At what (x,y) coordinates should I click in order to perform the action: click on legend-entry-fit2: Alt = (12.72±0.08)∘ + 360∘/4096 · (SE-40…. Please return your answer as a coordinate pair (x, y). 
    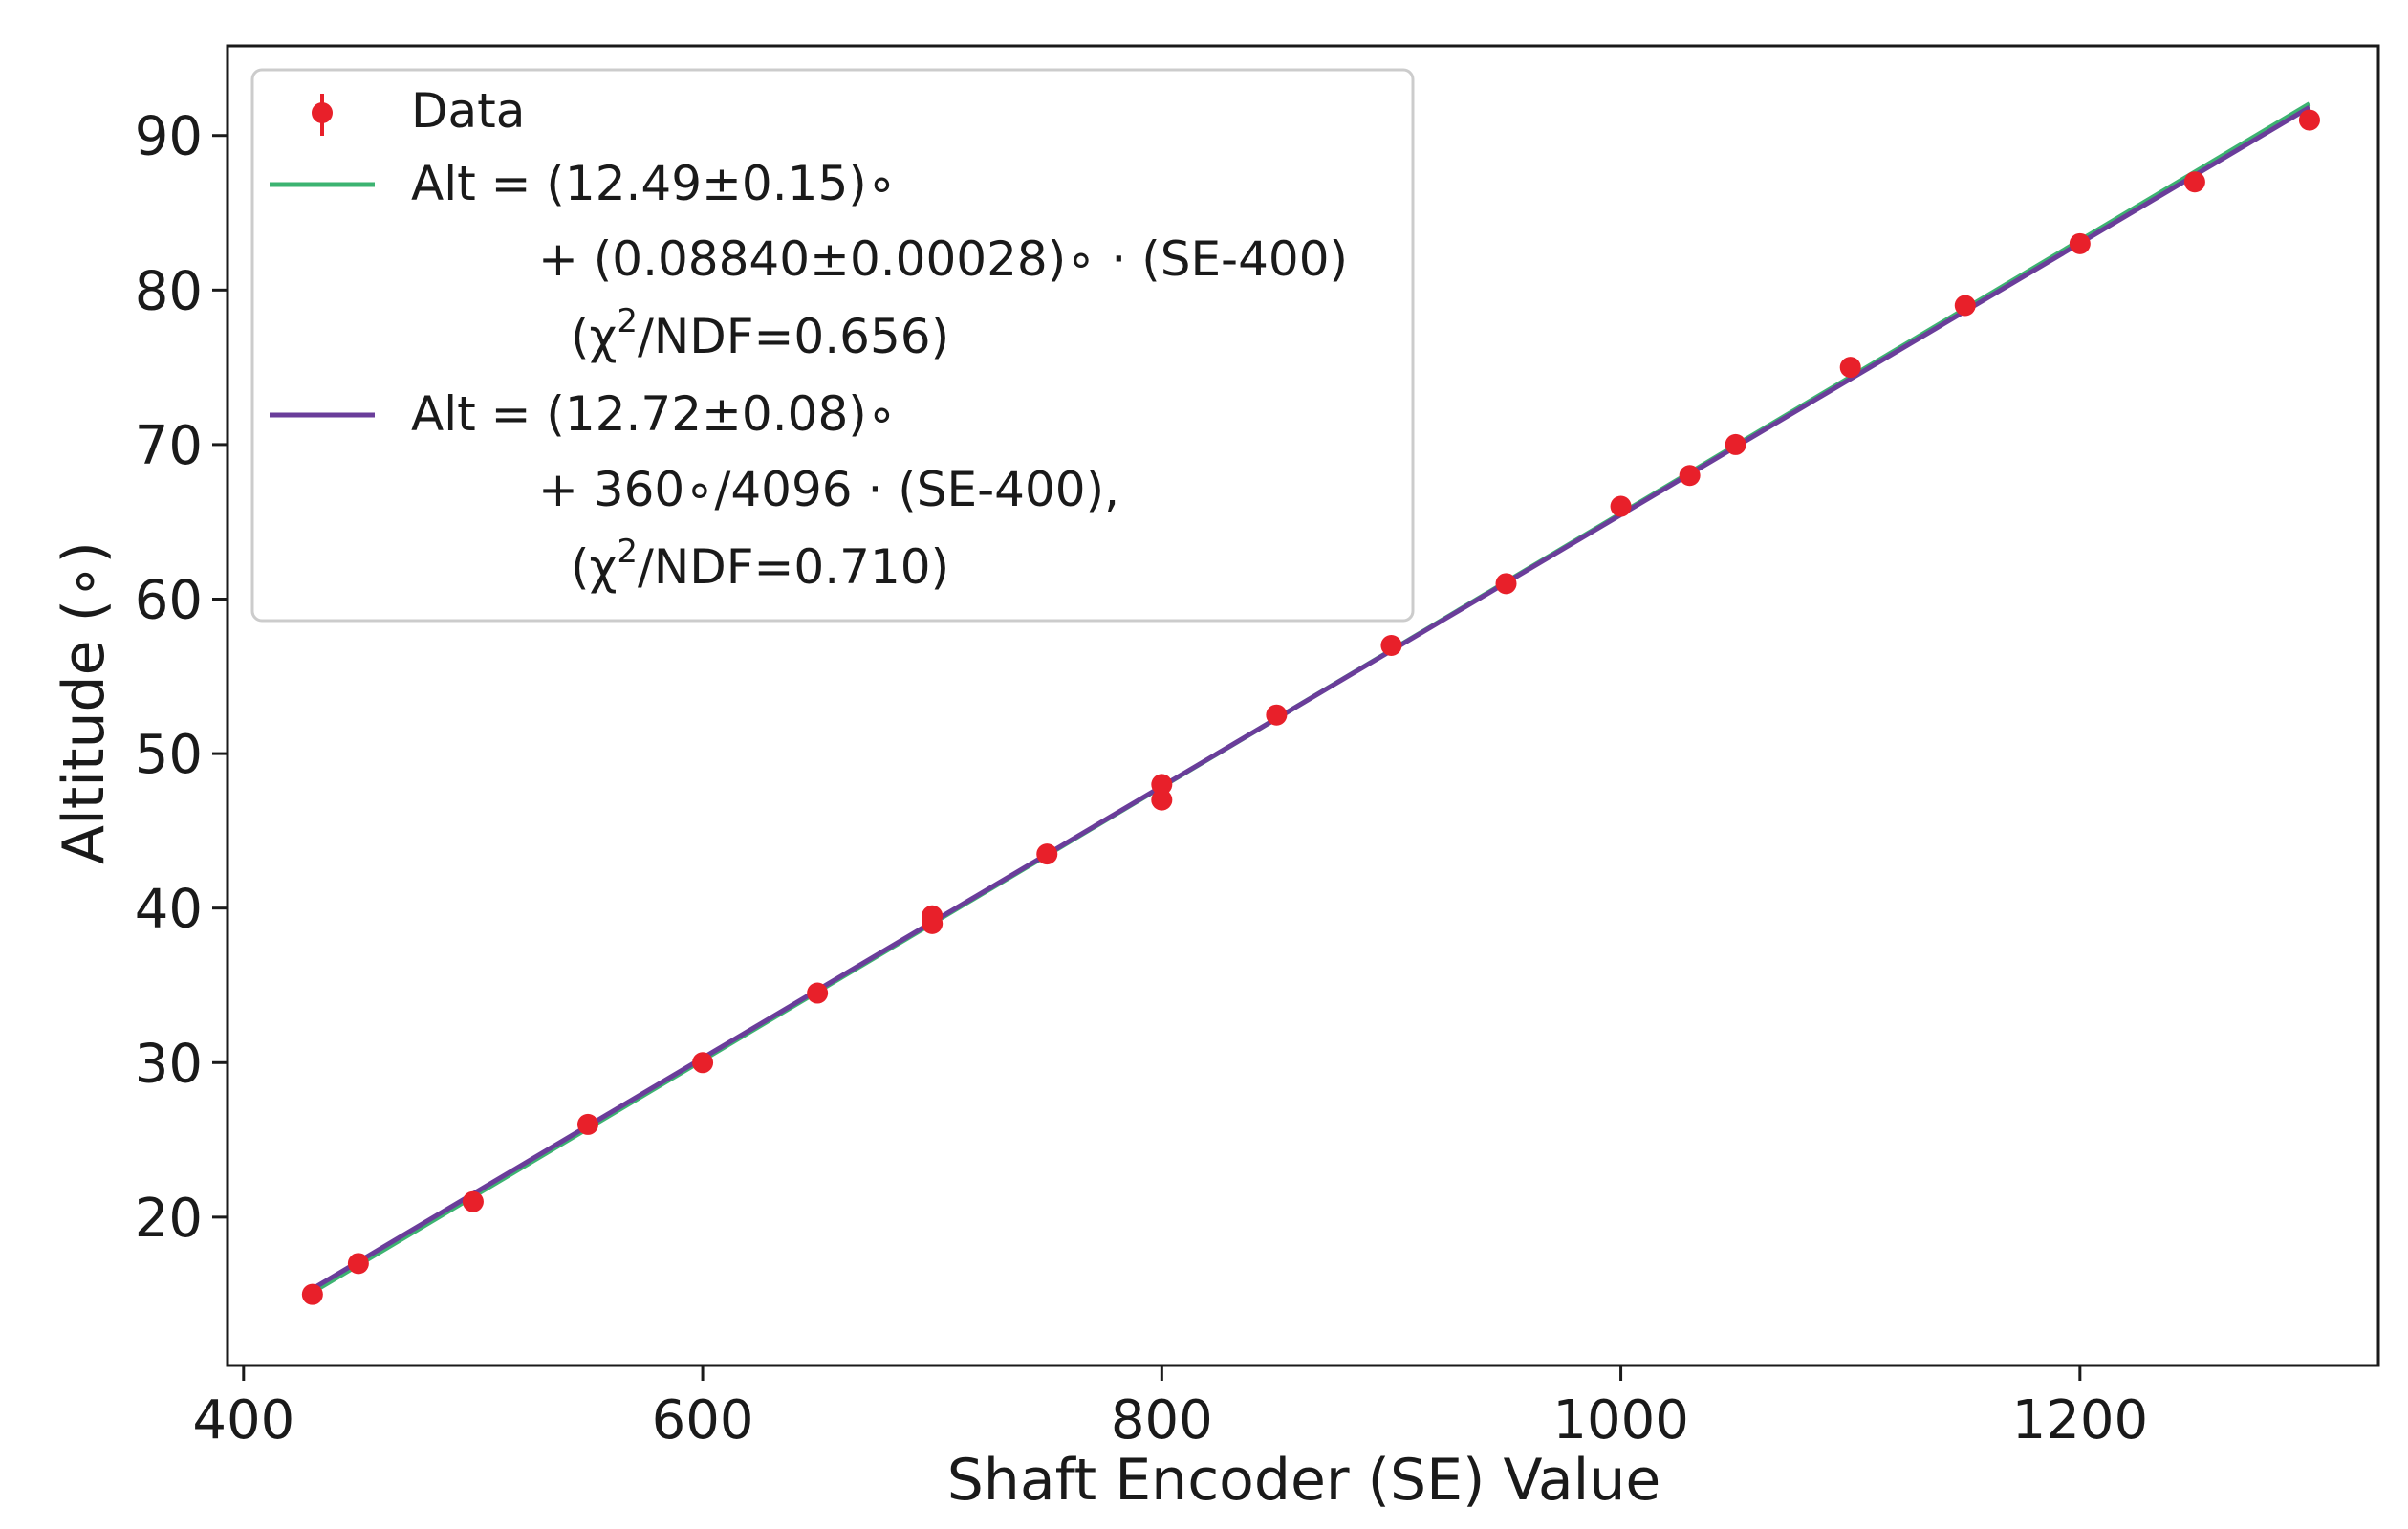
    Looking at the image, I should click on (694, 490).